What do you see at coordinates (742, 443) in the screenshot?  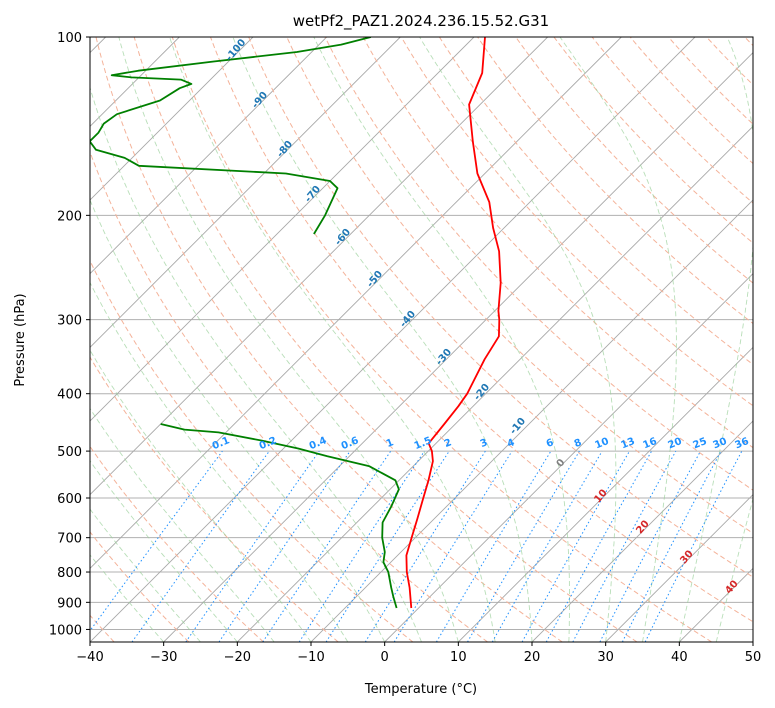 I see `mixing-ratio-label: 36` at bounding box center [742, 443].